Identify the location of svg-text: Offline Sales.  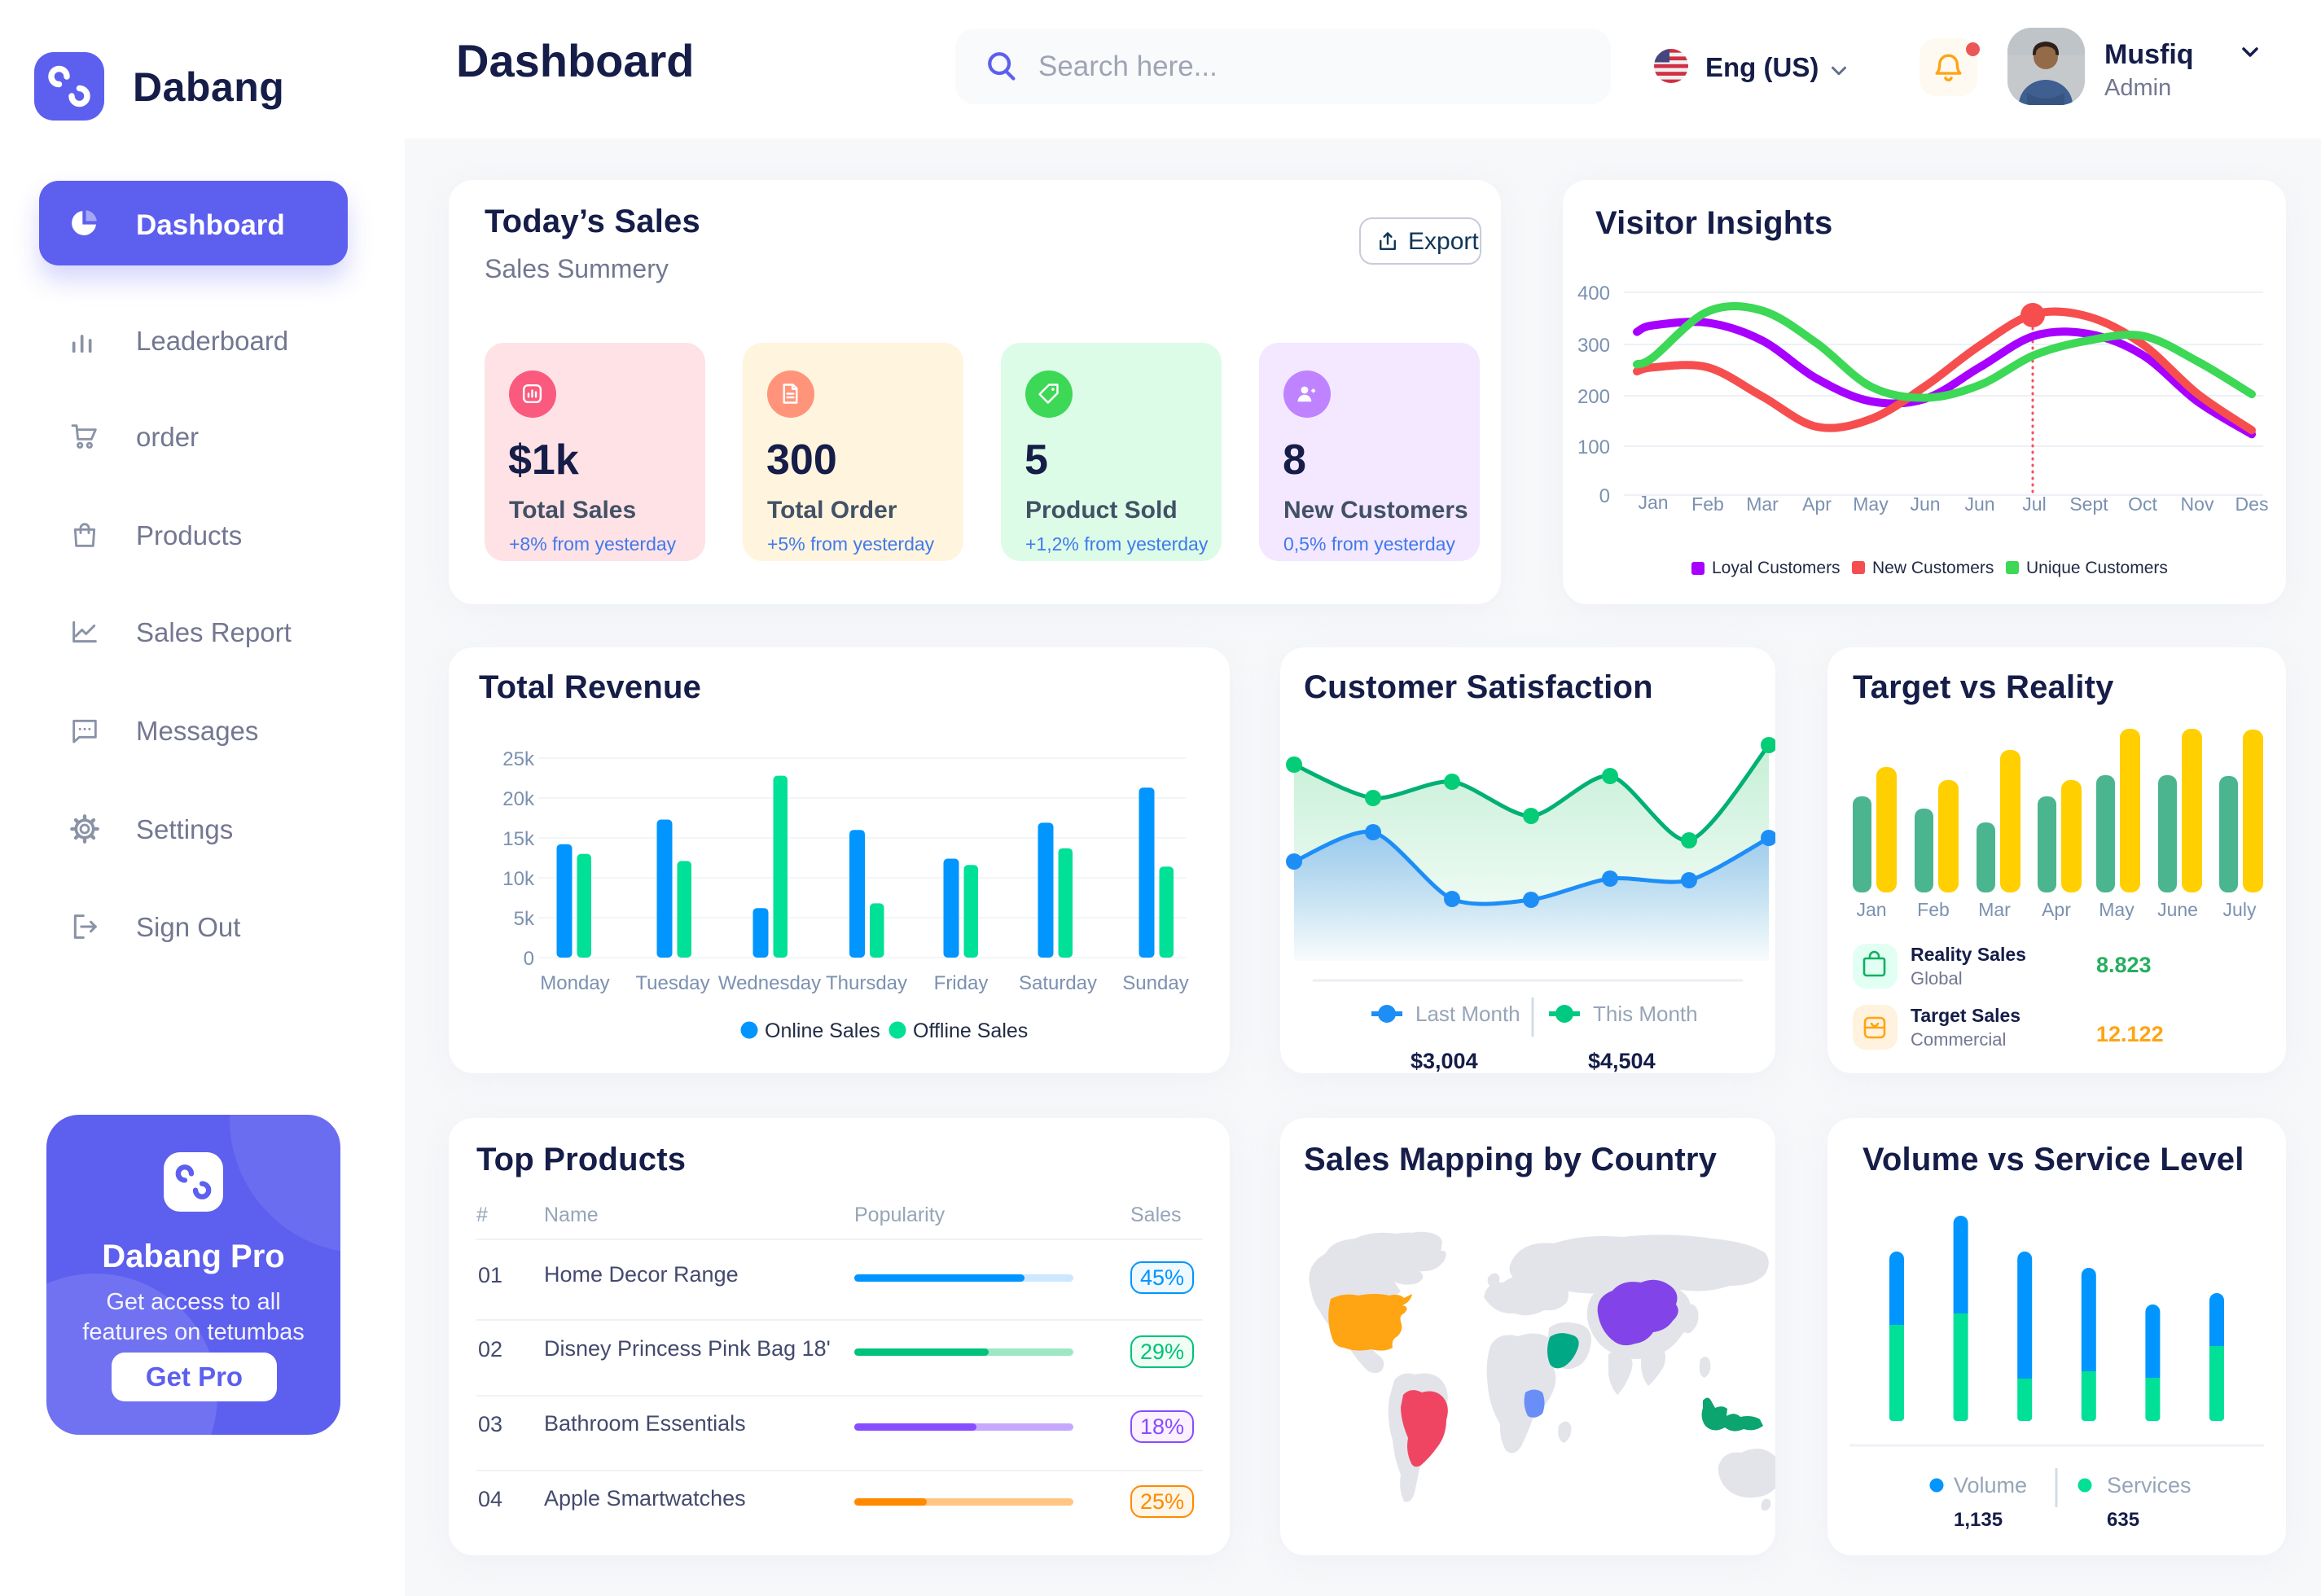
(970, 1030).